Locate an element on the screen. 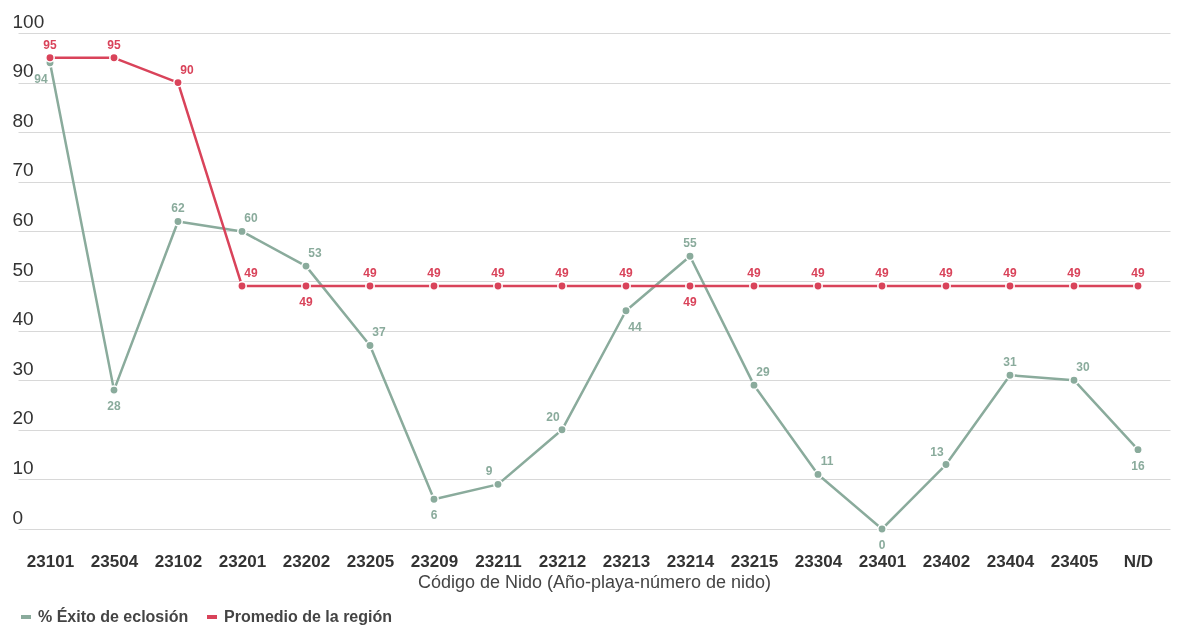 This screenshot has height=637, width=1182. data-label: 55 is located at coordinates (690, 243).